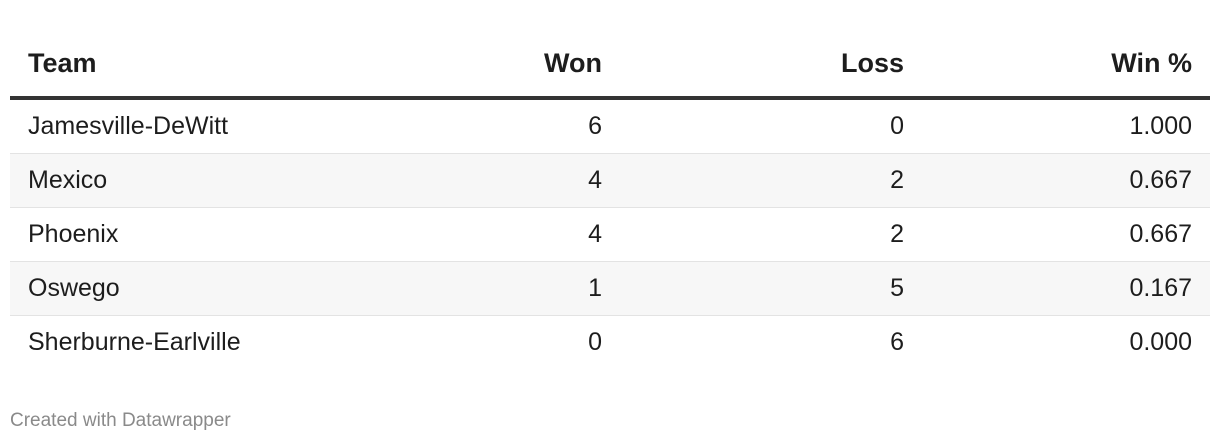 This screenshot has height=446, width=1220. I want to click on cell-loss: 5, so click(771, 288).